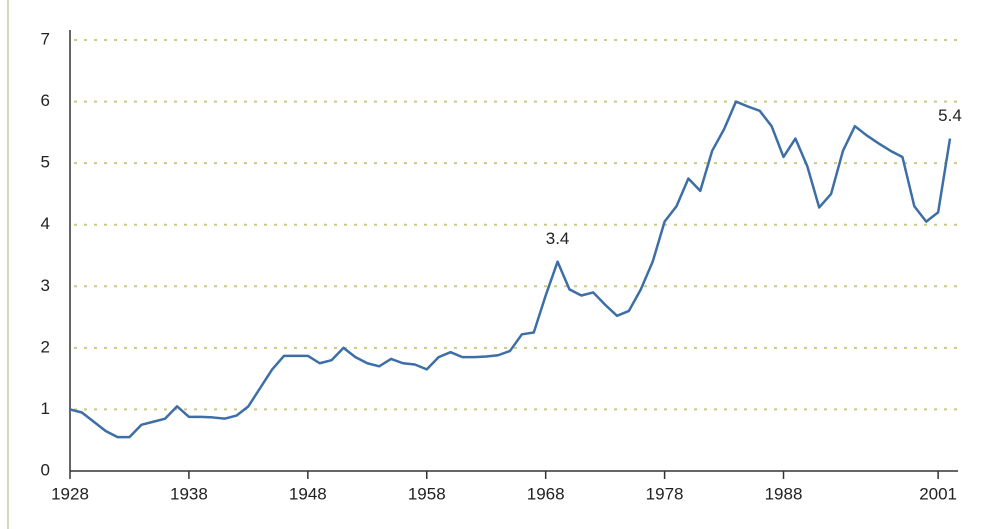  I want to click on x-tick-label: 1988, so click(784, 493).